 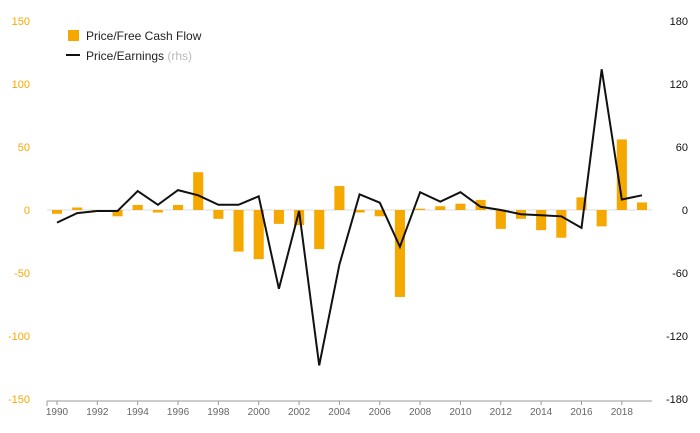 What do you see at coordinates (685, 211) in the screenshot?
I see `y-right-tick-label: 0` at bounding box center [685, 211].